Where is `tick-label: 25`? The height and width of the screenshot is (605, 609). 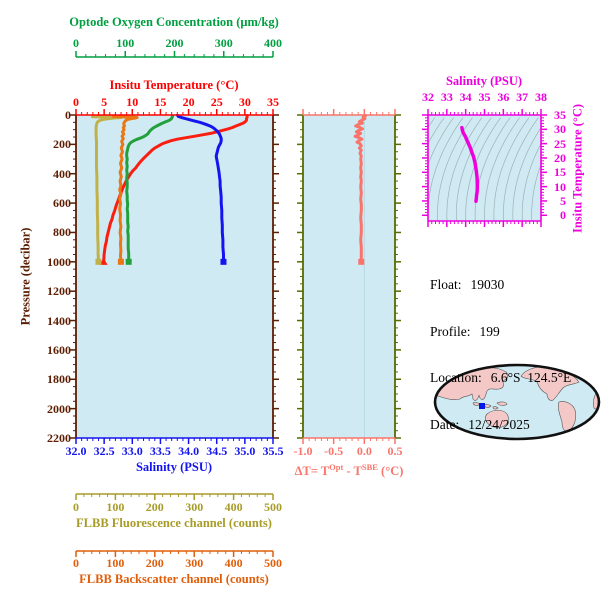 tick-label: 25 is located at coordinates (560, 143).